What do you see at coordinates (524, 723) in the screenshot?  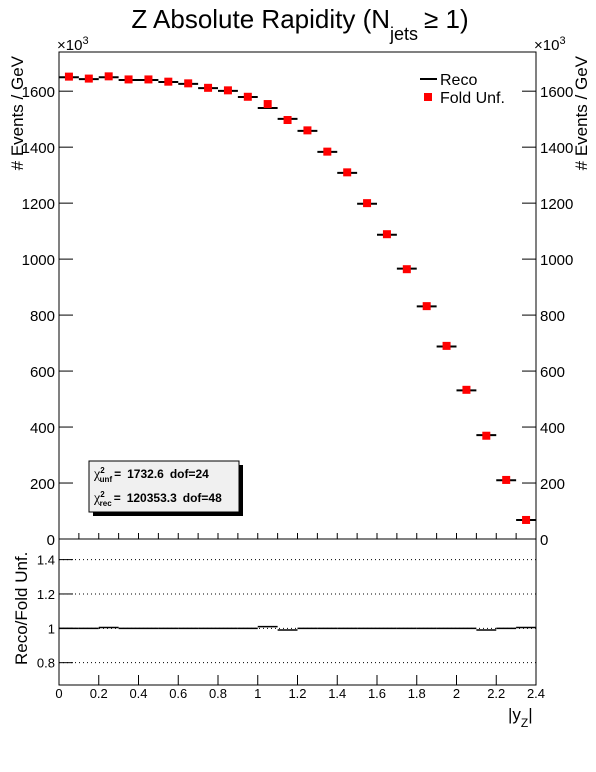 I see `x-label-sub: Z` at bounding box center [524, 723].